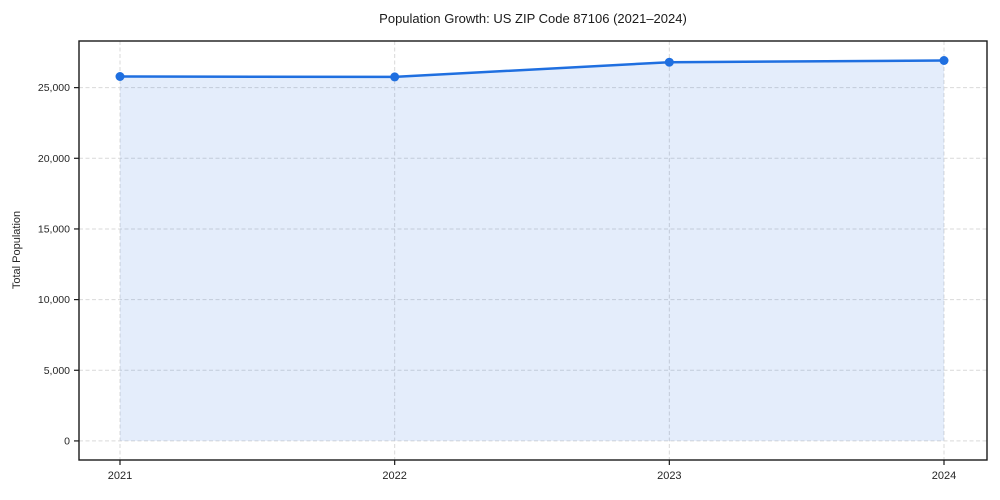 The width and height of the screenshot is (1000, 500). I want to click on x-tick-label: 2023, so click(669, 476).